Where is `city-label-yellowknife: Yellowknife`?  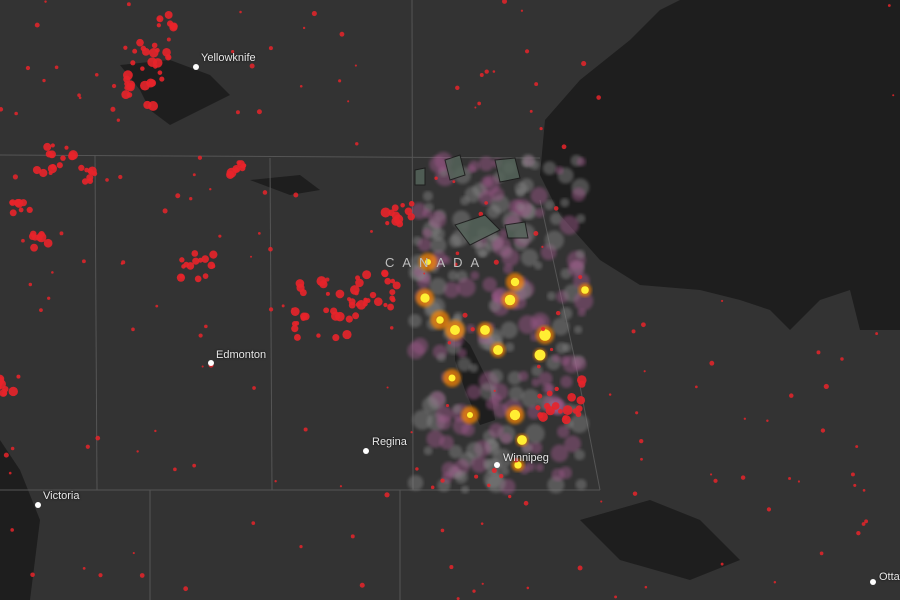 city-label-yellowknife: Yellowknife is located at coordinates (228, 58).